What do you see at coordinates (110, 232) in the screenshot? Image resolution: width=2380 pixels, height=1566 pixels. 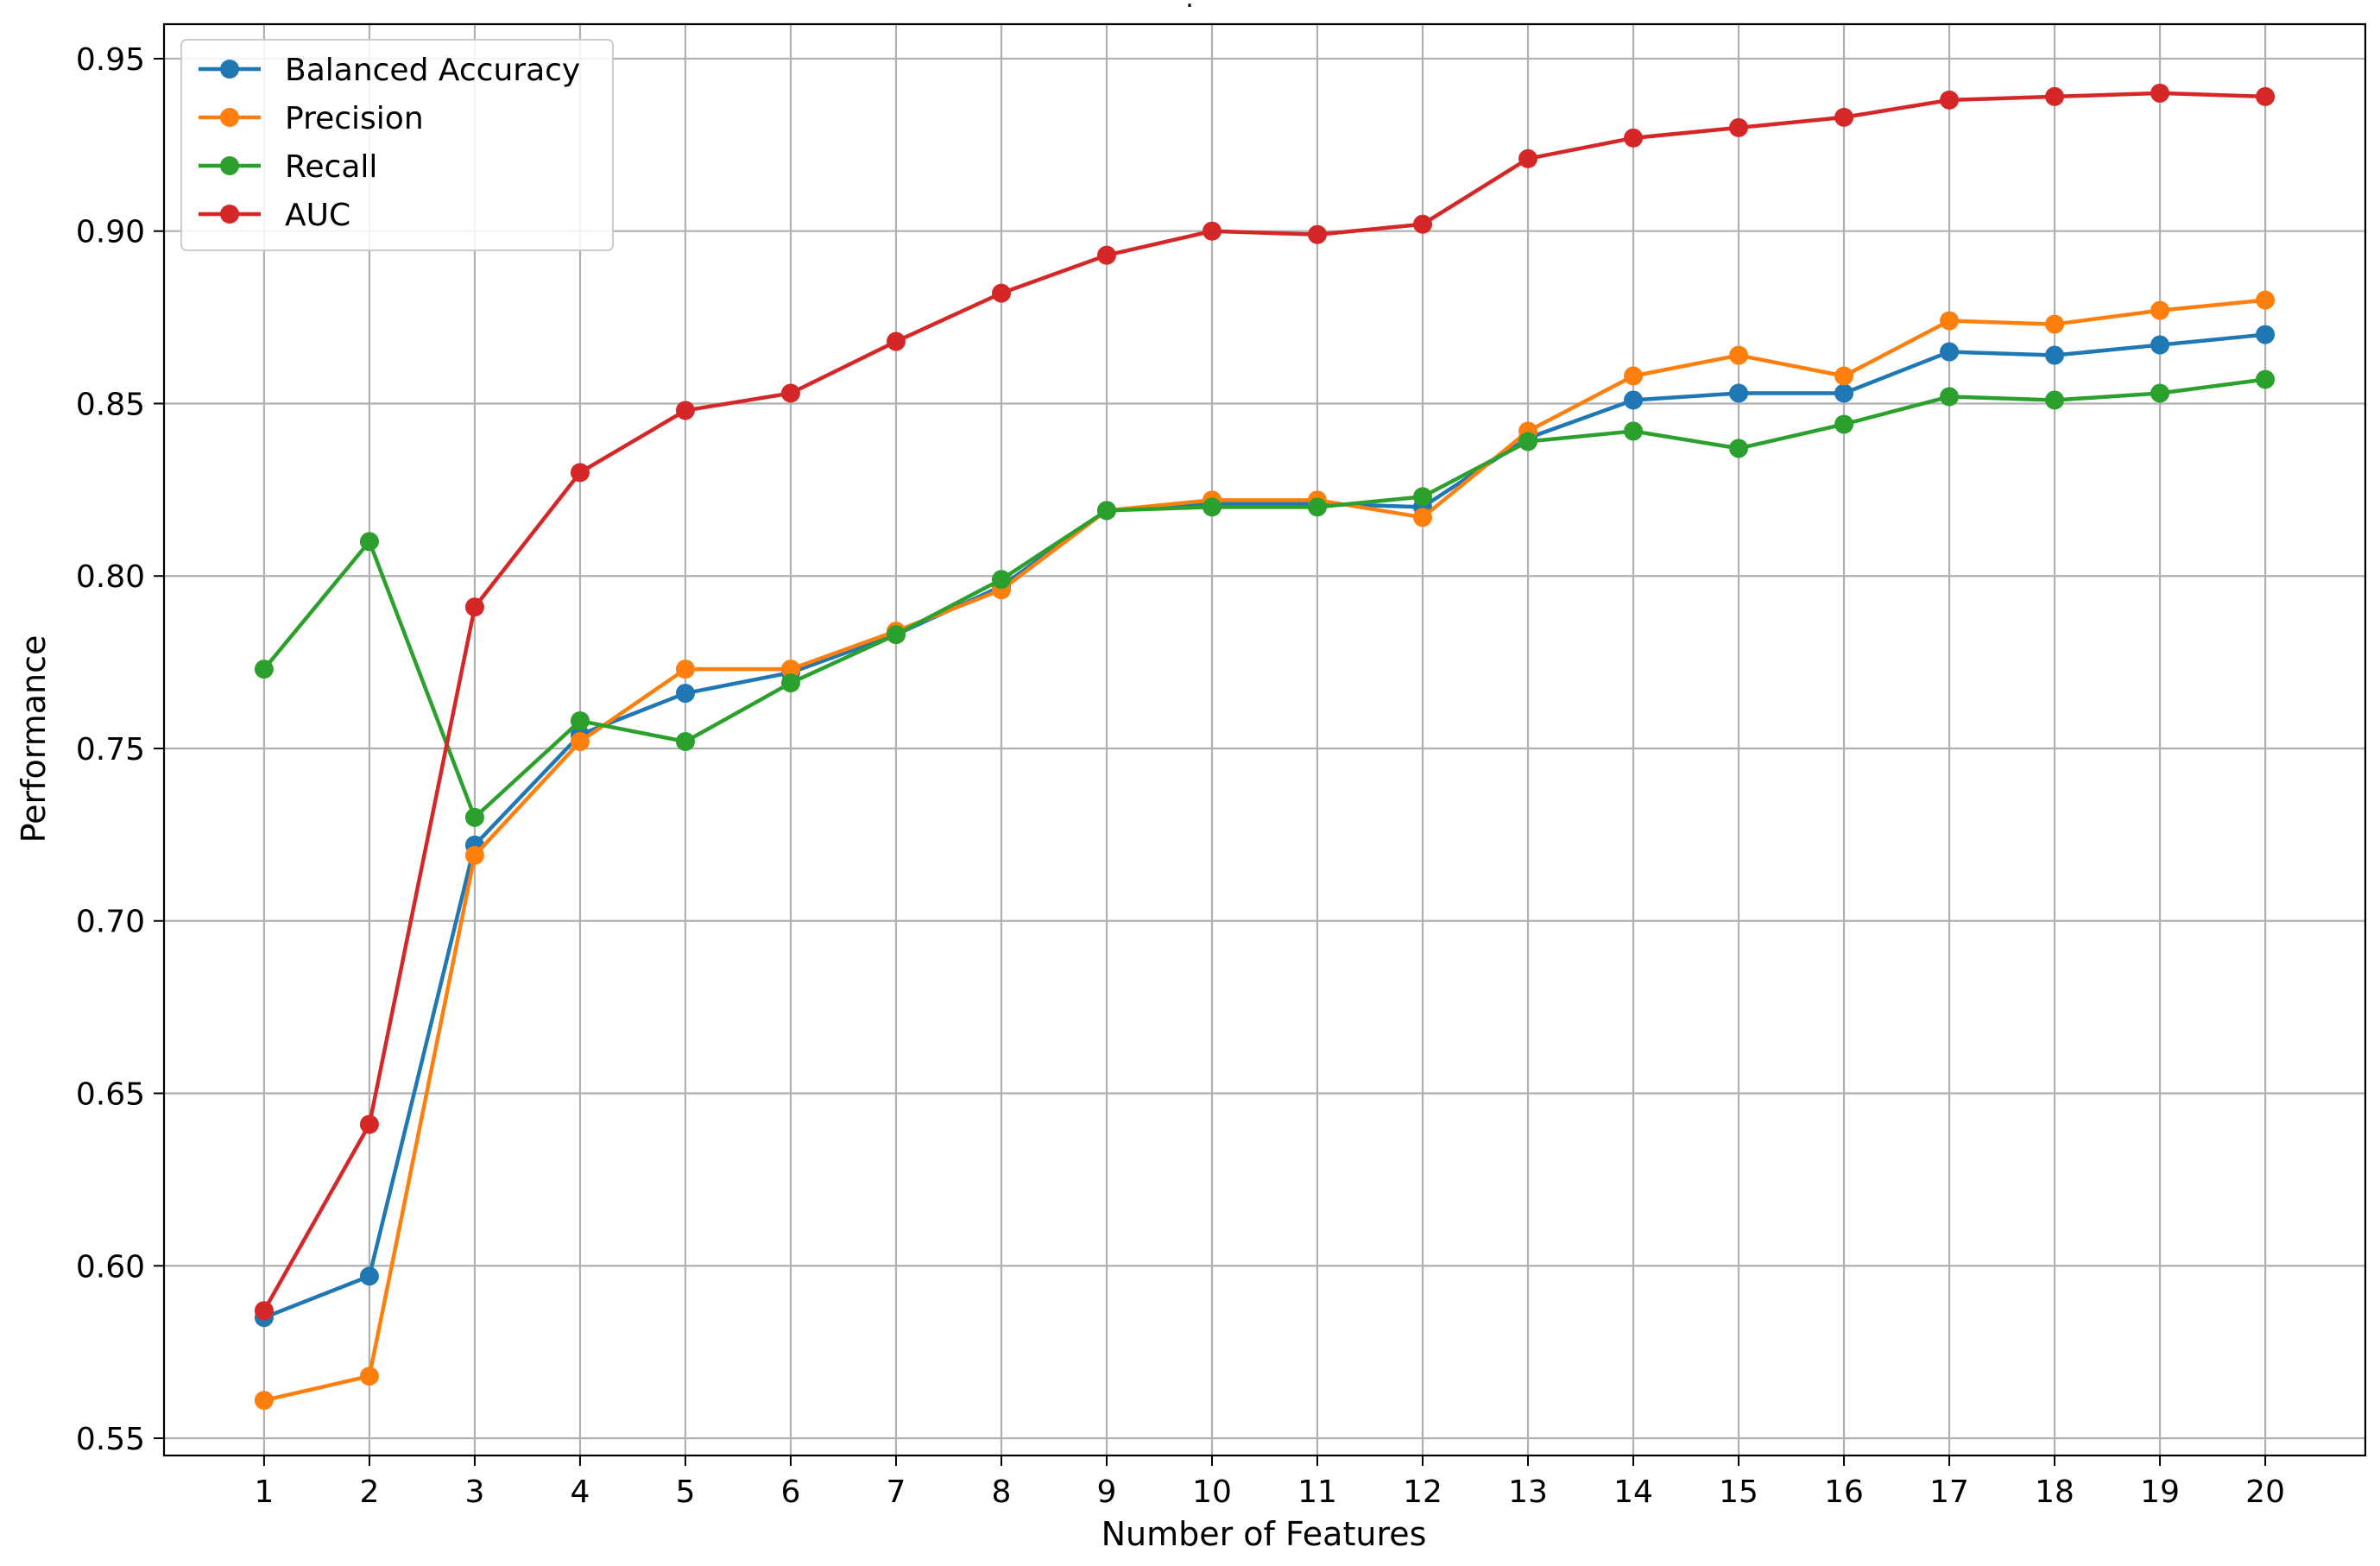 I see `y-tick-label: 0.90` at bounding box center [110, 232].